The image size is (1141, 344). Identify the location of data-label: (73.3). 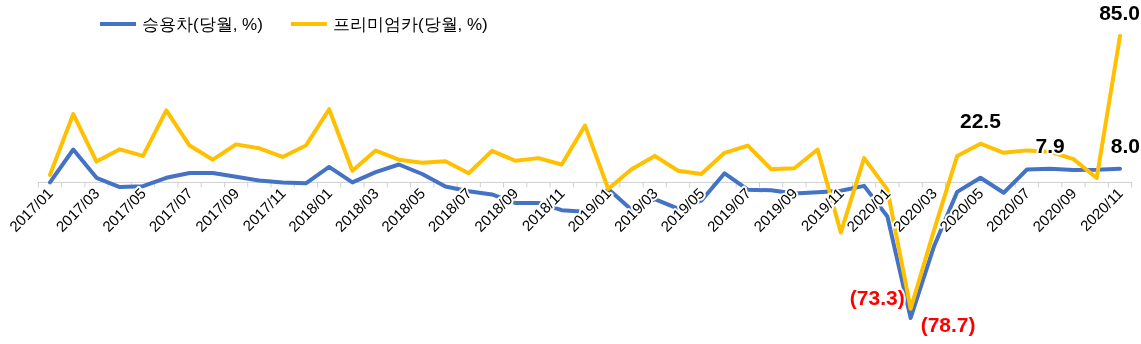
(877, 297).